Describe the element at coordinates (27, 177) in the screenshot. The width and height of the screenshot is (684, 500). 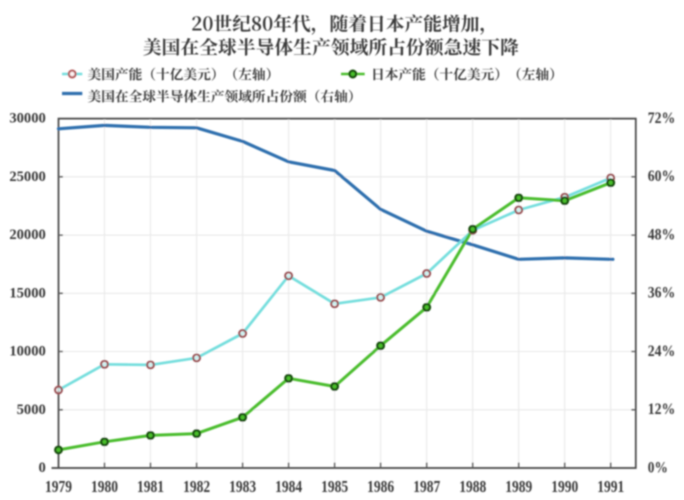
I see `svg-text: 25000` at that location.